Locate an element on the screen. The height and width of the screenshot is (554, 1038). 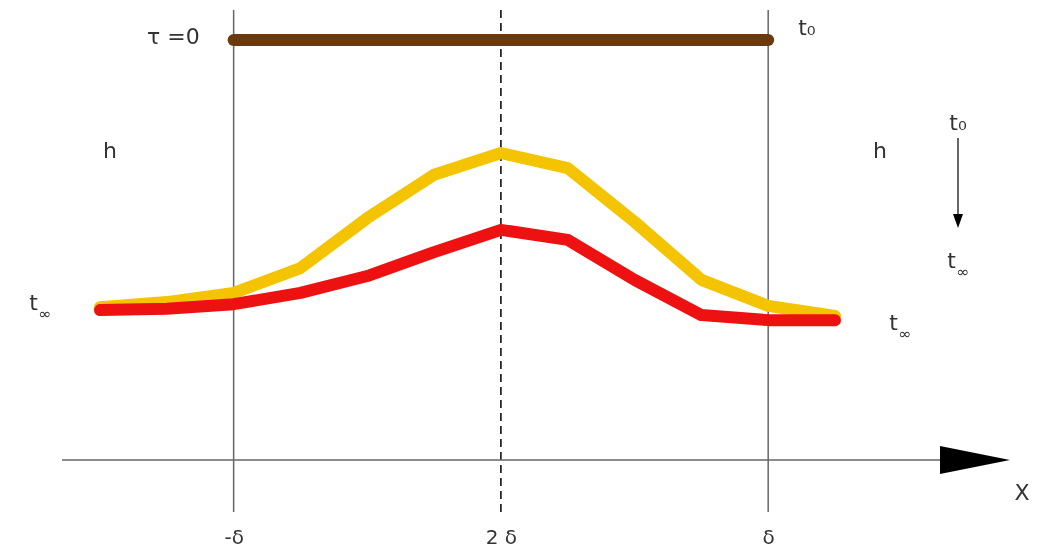
text: h is located at coordinates (880, 150).